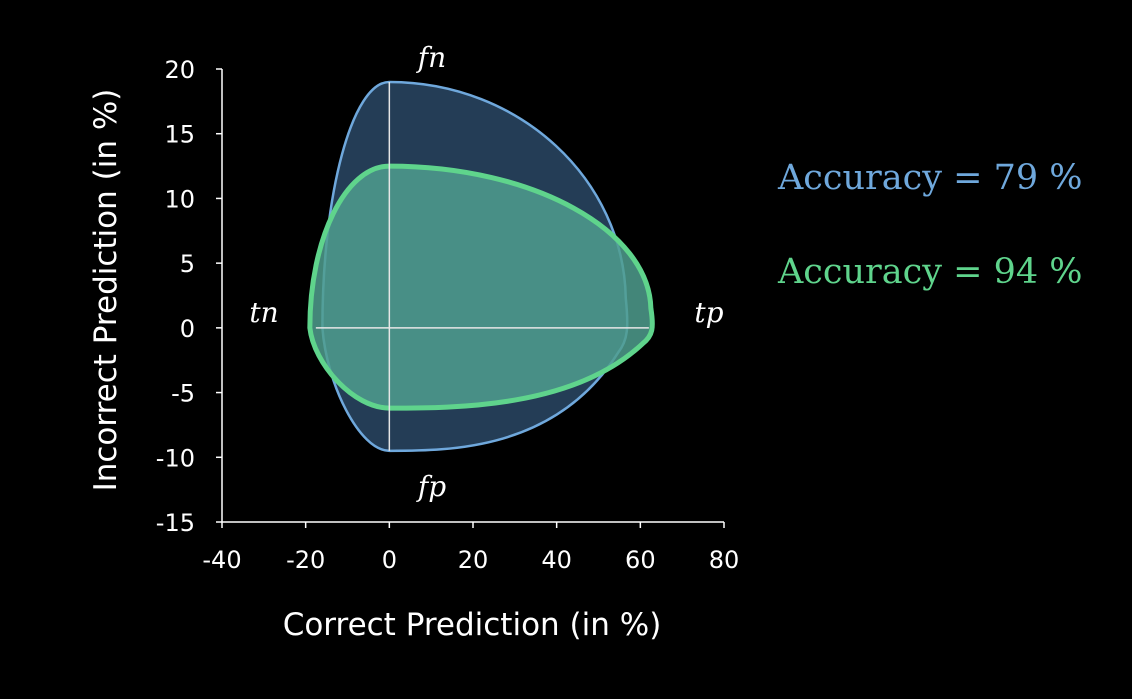 The width and height of the screenshot is (1132, 699). Describe the element at coordinates (221, 560) in the screenshot. I see `x-tick-label: -40` at that location.